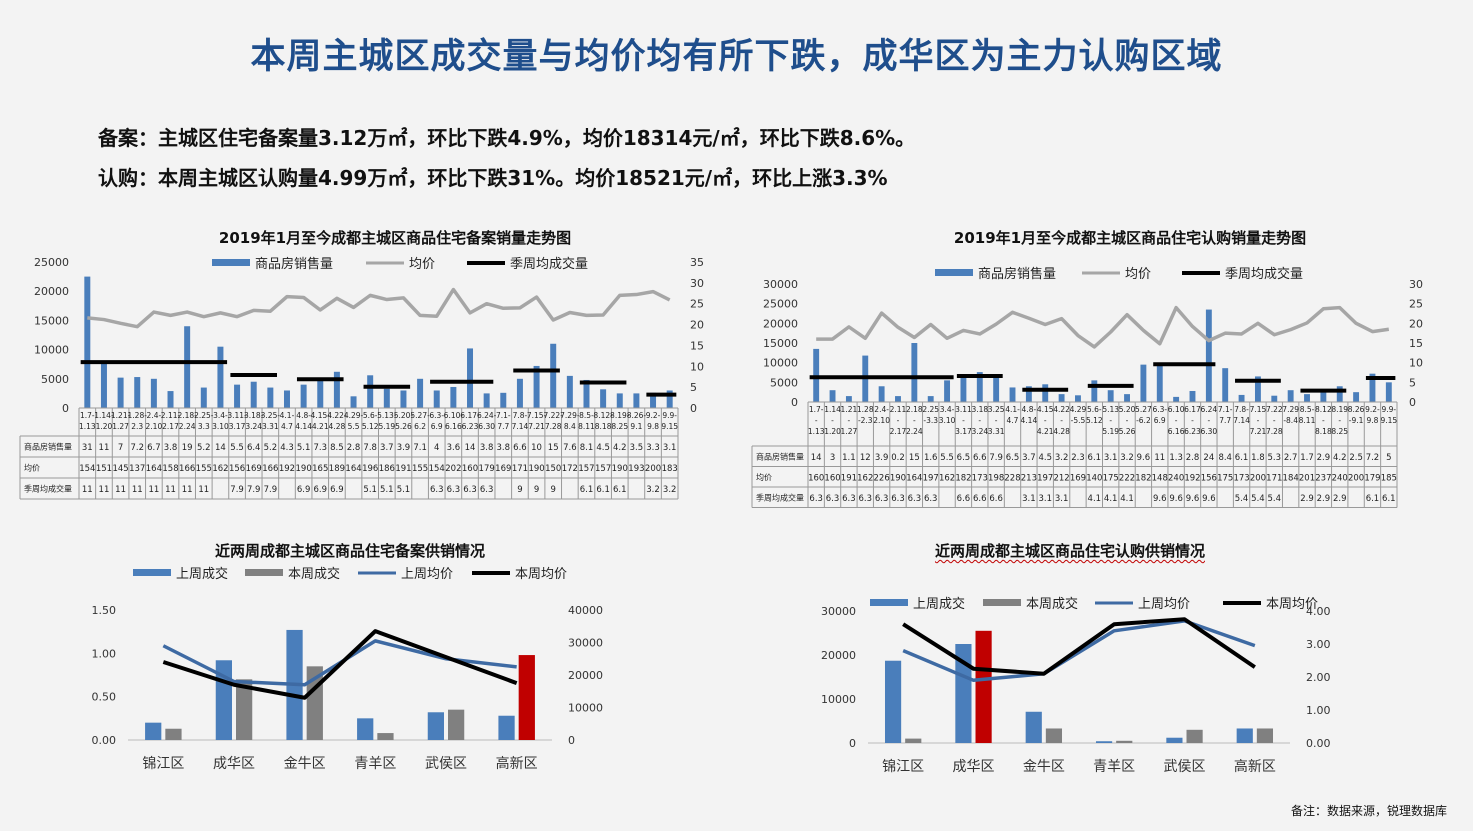 This screenshot has height=831, width=1473. Describe the element at coordinates (1194, 736) in the screenshot. I see `this-week-bar` at that location.